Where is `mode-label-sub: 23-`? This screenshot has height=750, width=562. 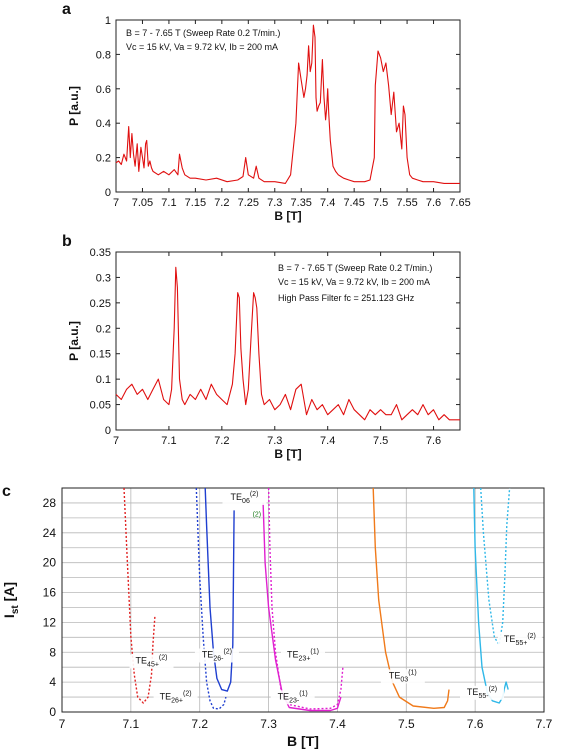
mode-label-sub: 23- is located at coordinates (294, 700).